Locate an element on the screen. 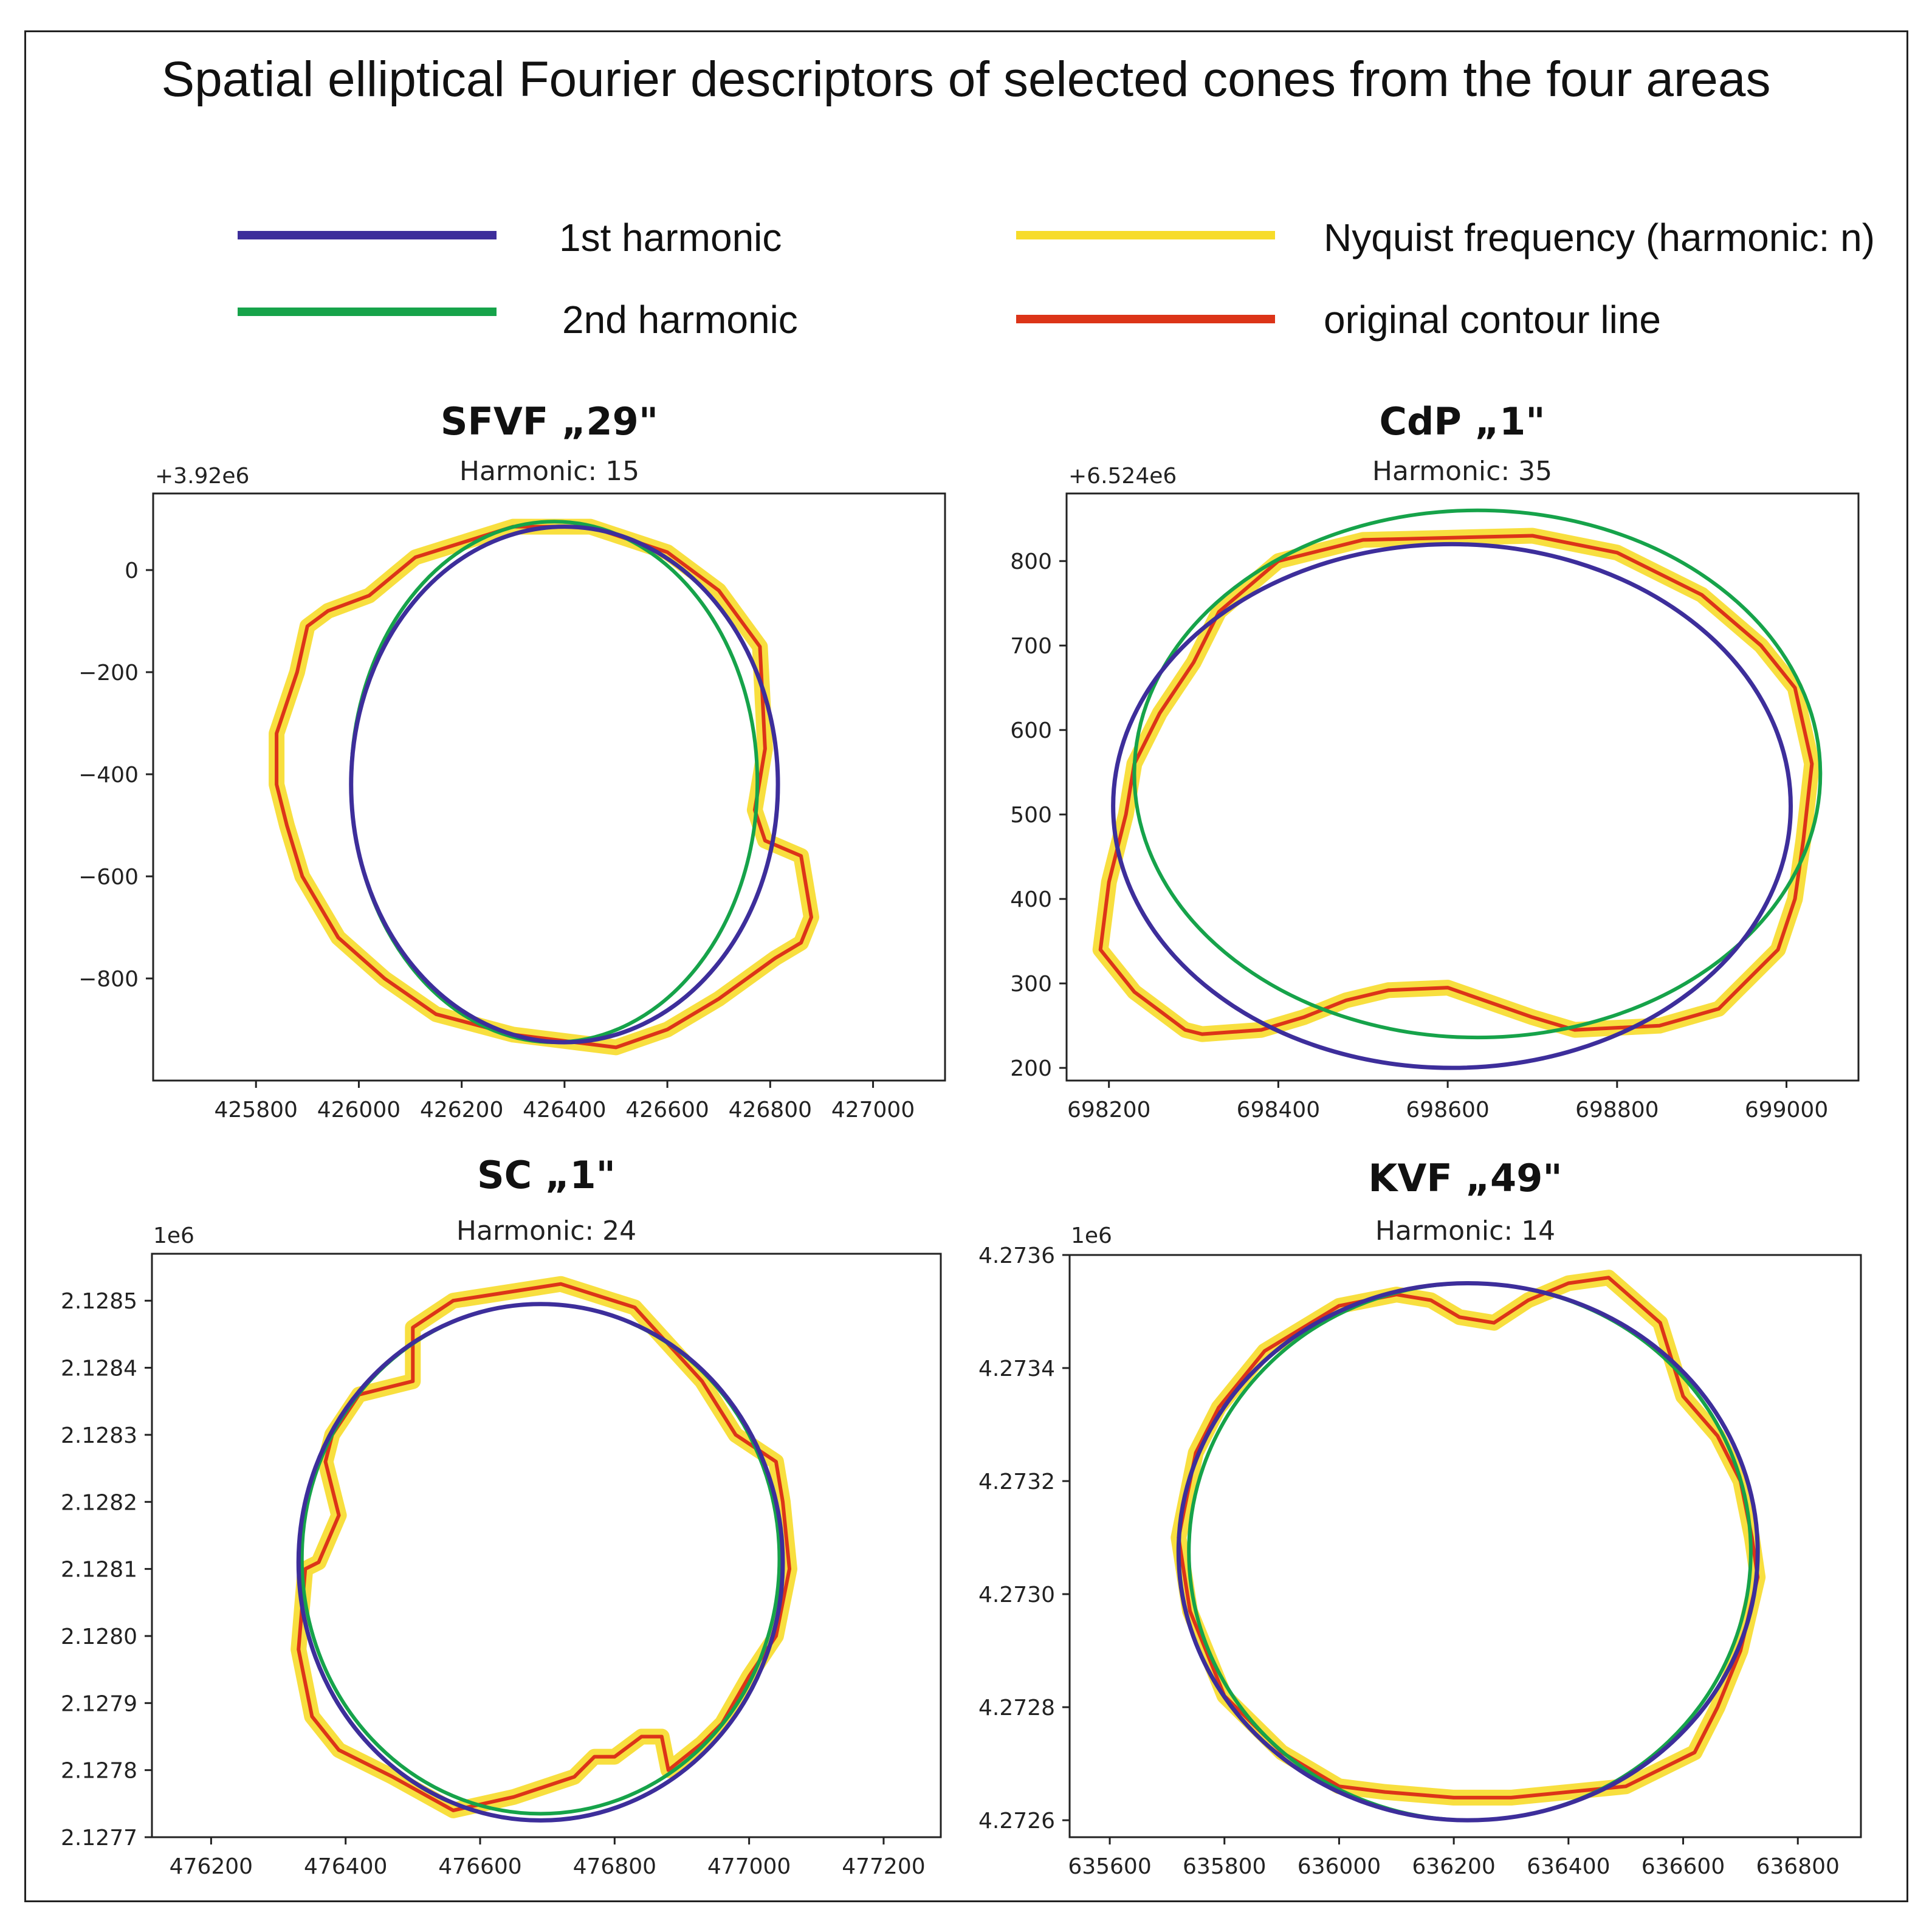  chart-title: SFVF „29" is located at coordinates (549, 422).